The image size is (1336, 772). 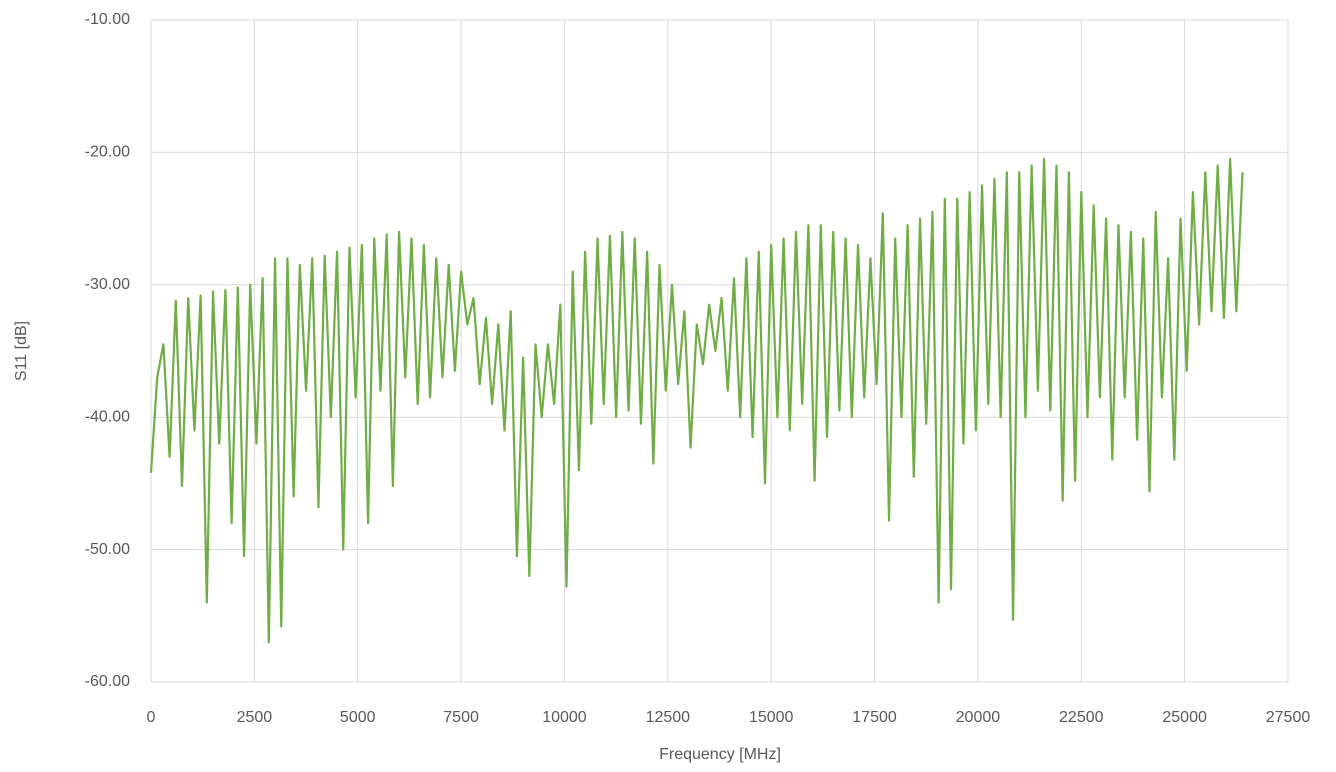 What do you see at coordinates (720, 754) in the screenshot?
I see `x-axis-label: Frequency [MHz]` at bounding box center [720, 754].